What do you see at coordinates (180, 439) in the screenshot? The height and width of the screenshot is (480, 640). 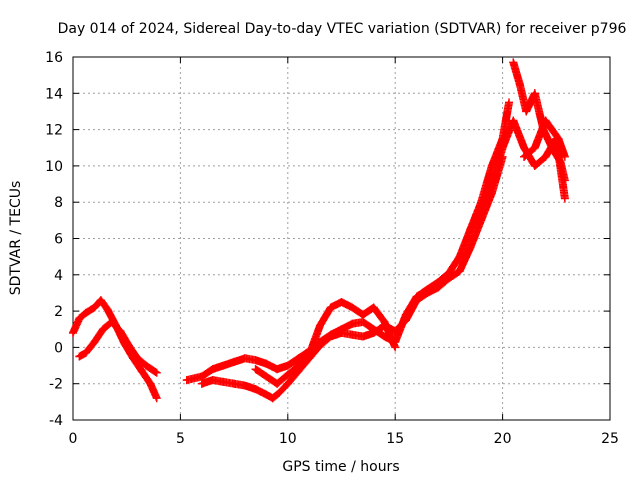 I see `x-tick-label: 5` at bounding box center [180, 439].